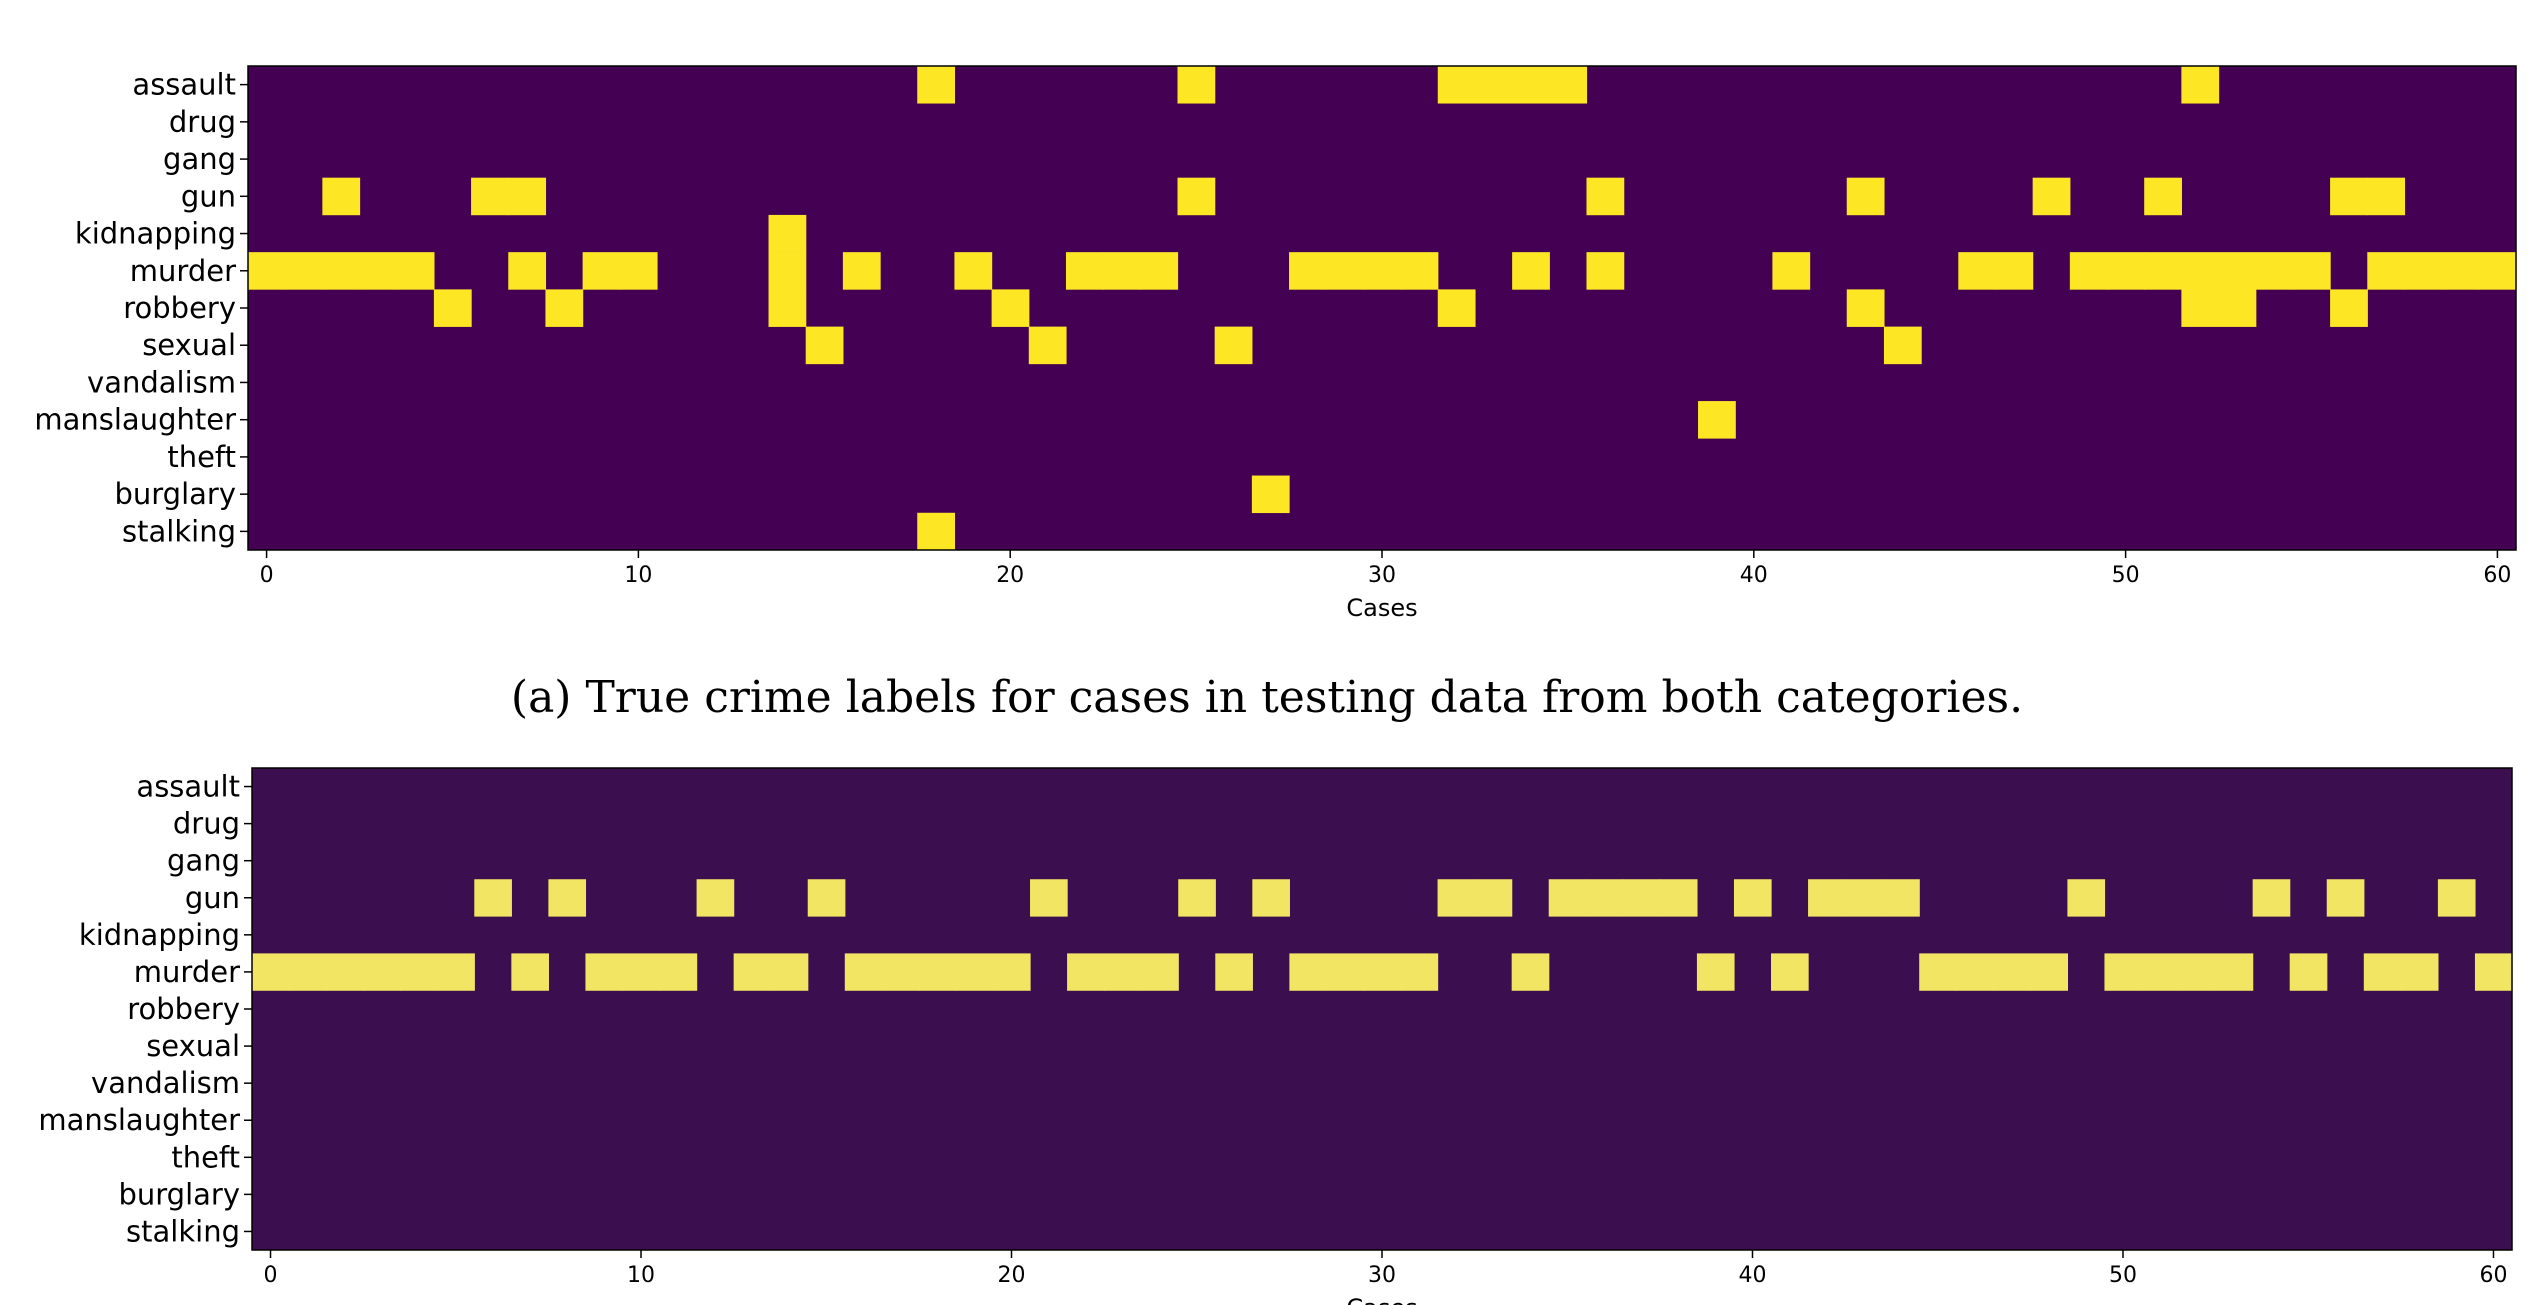  I want to click on y-tick-label-robbery: robbery, so click(183, 1009).